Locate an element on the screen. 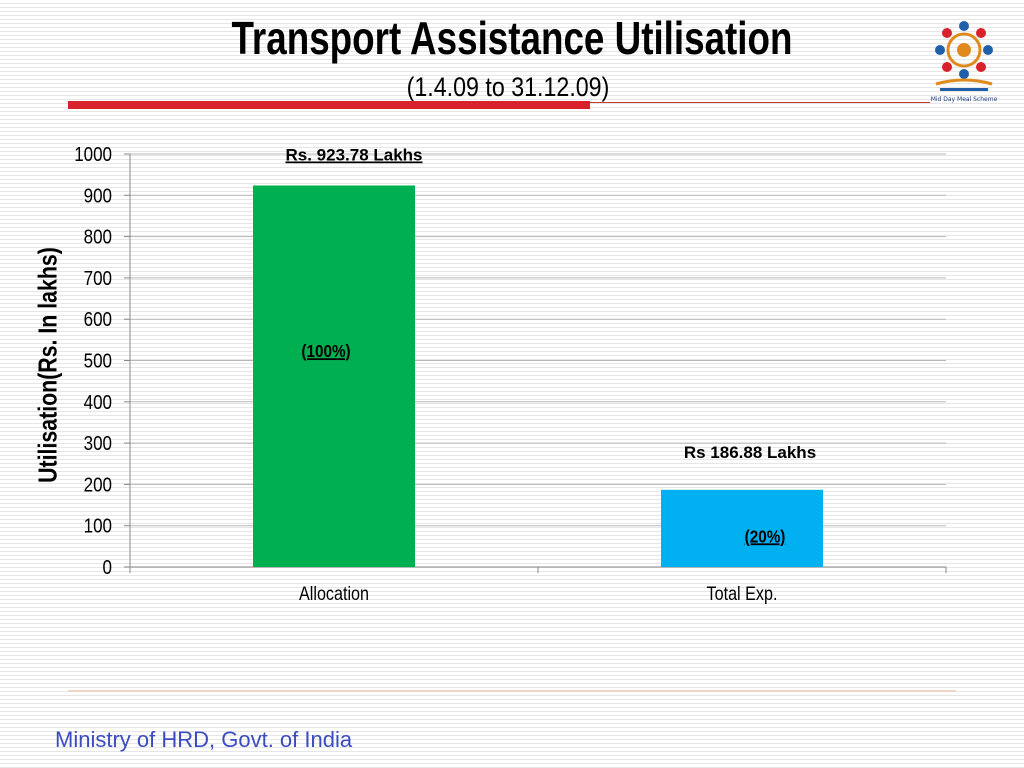 The width and height of the screenshot is (1024, 768). logo-book-icon is located at coordinates (964, 82).